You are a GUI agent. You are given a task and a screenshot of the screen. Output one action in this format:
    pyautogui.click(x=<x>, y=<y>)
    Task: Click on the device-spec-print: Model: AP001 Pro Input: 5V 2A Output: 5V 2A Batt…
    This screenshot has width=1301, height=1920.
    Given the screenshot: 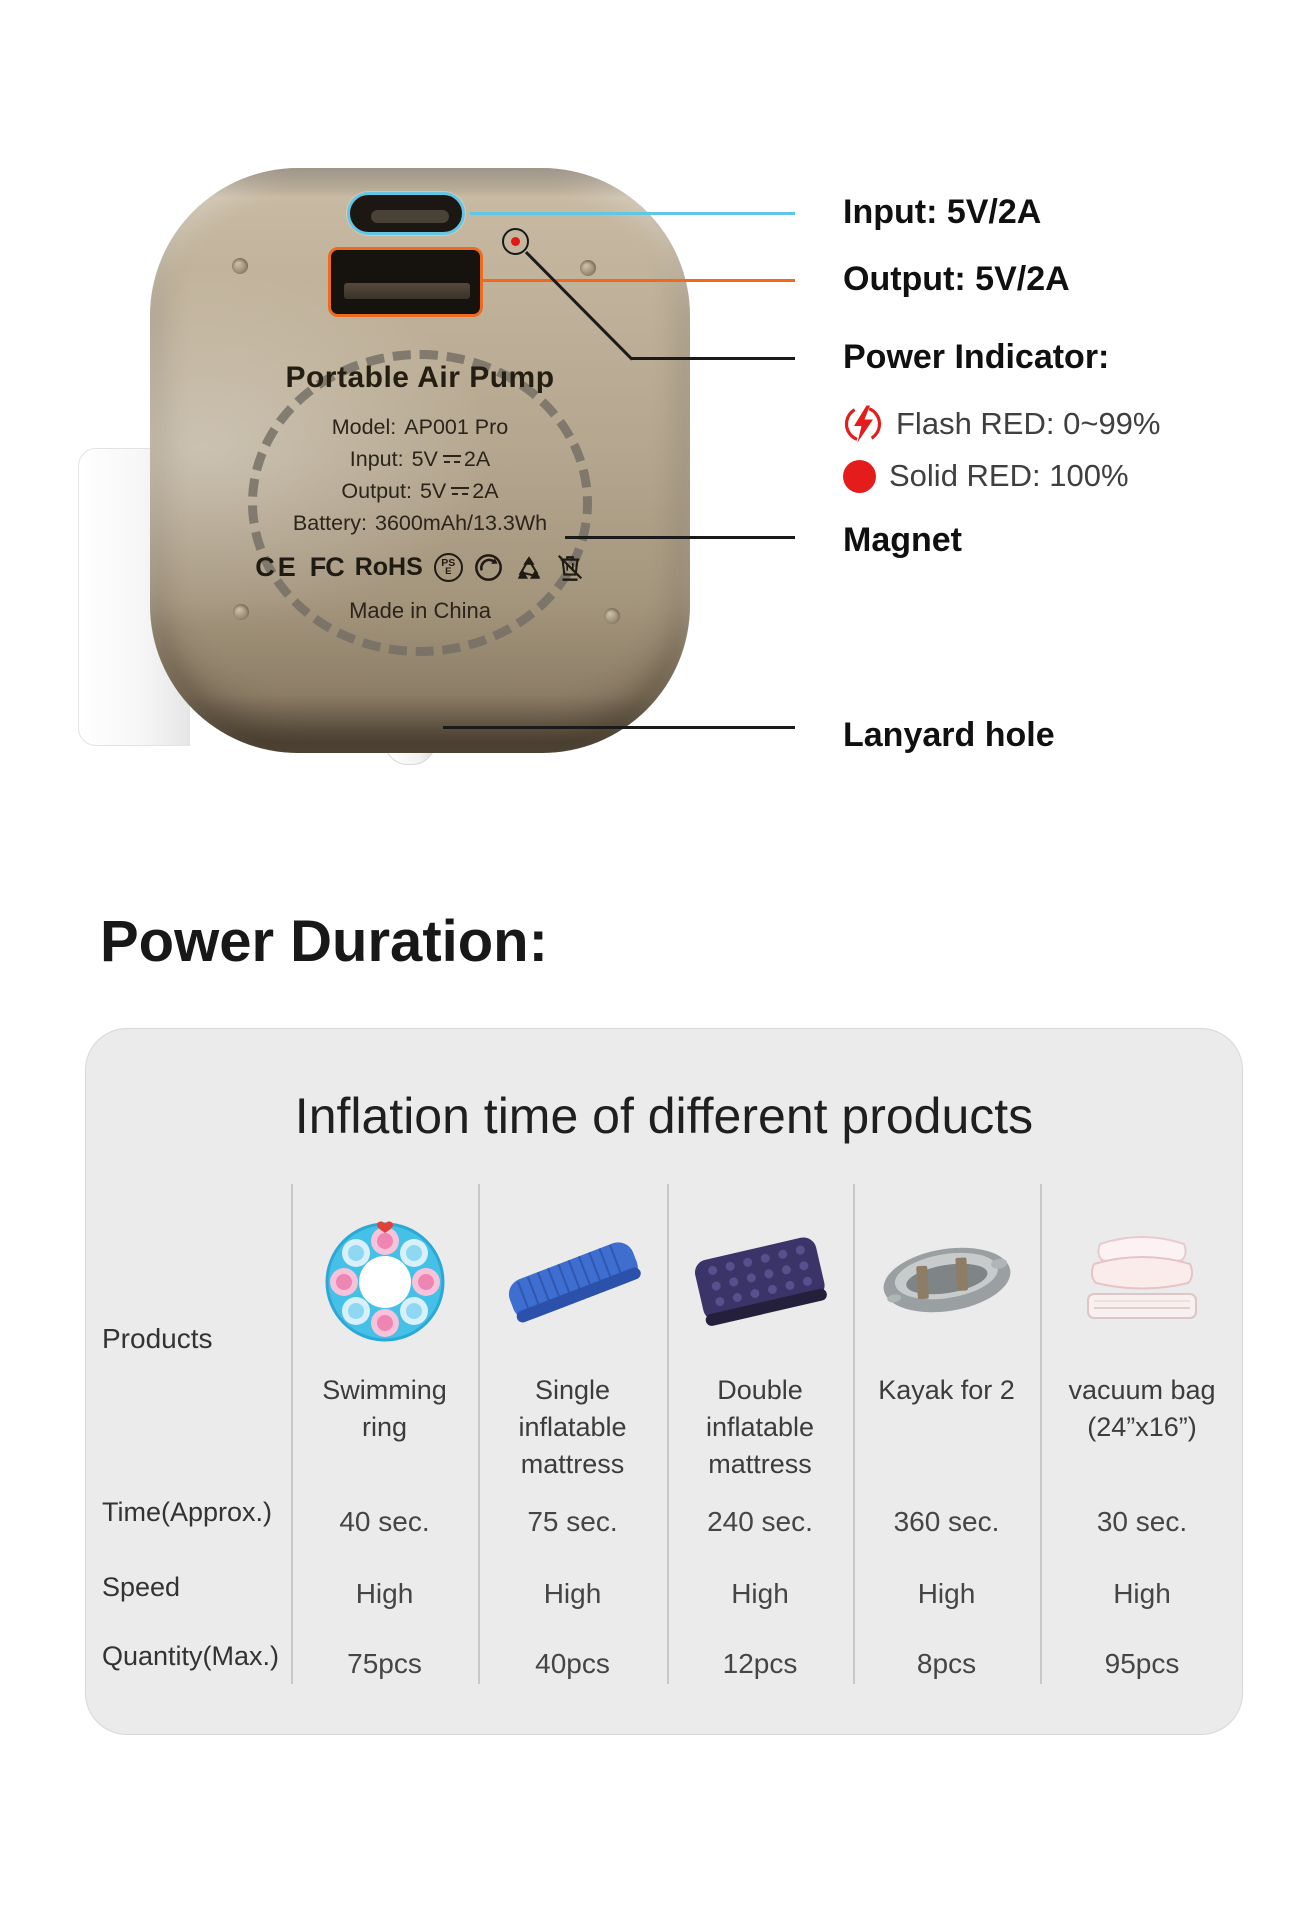 What is the action you would take?
    pyautogui.click(x=420, y=475)
    